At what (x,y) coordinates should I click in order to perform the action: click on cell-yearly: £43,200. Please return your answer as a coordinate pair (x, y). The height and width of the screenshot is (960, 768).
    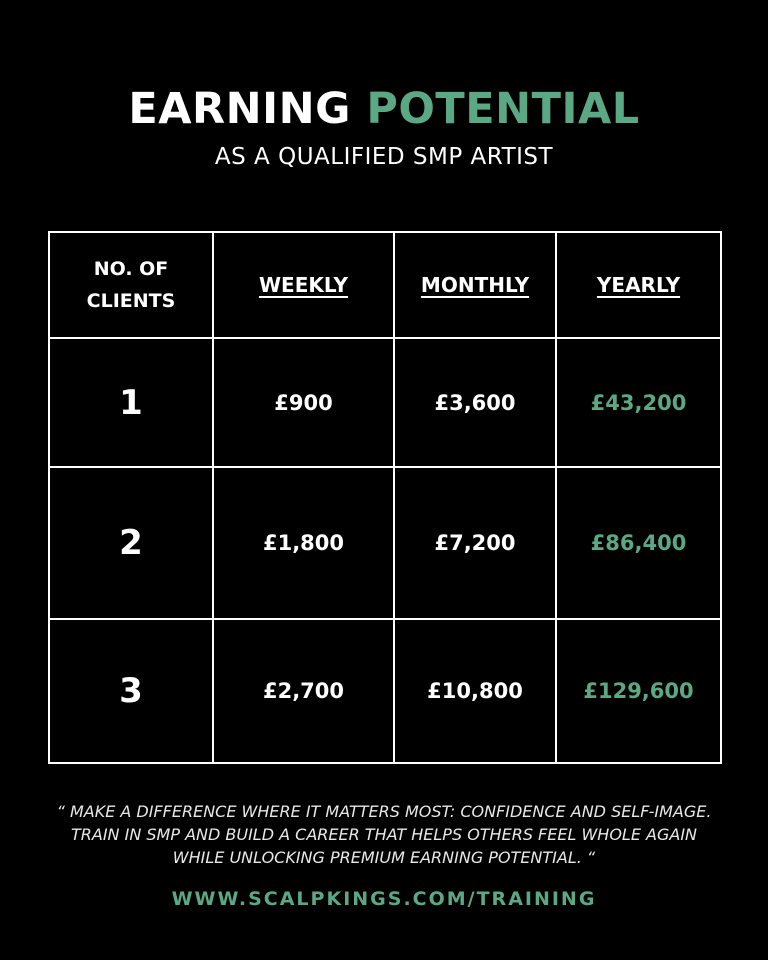
    Looking at the image, I should click on (638, 402).